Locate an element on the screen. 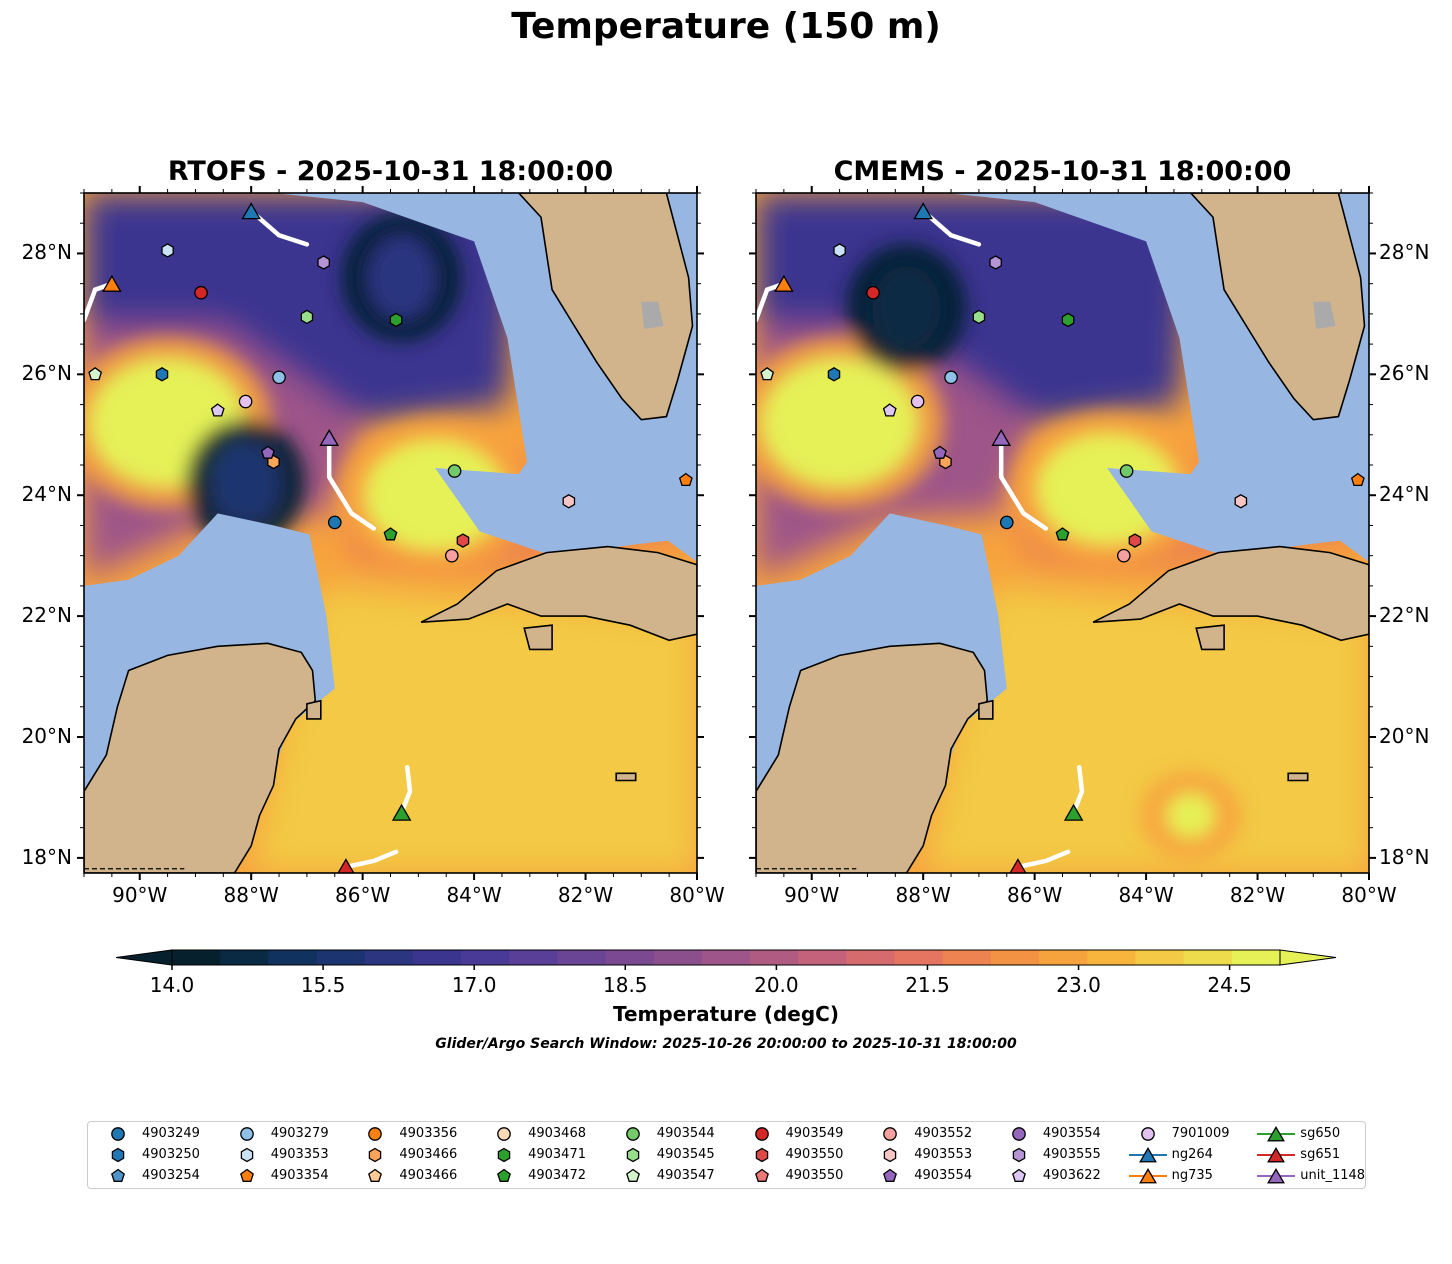 The image size is (1452, 1264). y-tick-label-left: 18°N is located at coordinates (46, 856).